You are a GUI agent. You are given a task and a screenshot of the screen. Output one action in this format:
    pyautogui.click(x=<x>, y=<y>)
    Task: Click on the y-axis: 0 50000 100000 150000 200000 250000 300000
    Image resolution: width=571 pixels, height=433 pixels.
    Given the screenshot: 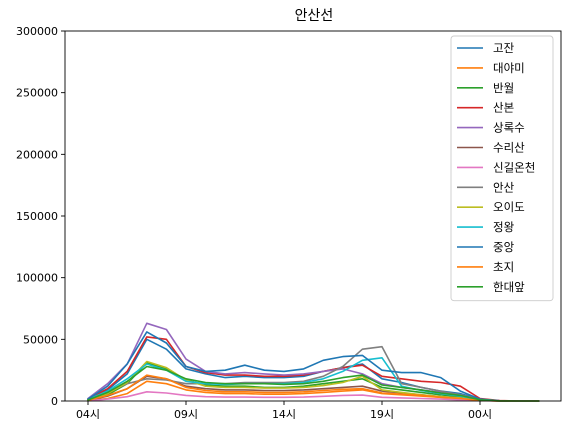 What is the action you would take?
    pyautogui.click(x=40, y=216)
    